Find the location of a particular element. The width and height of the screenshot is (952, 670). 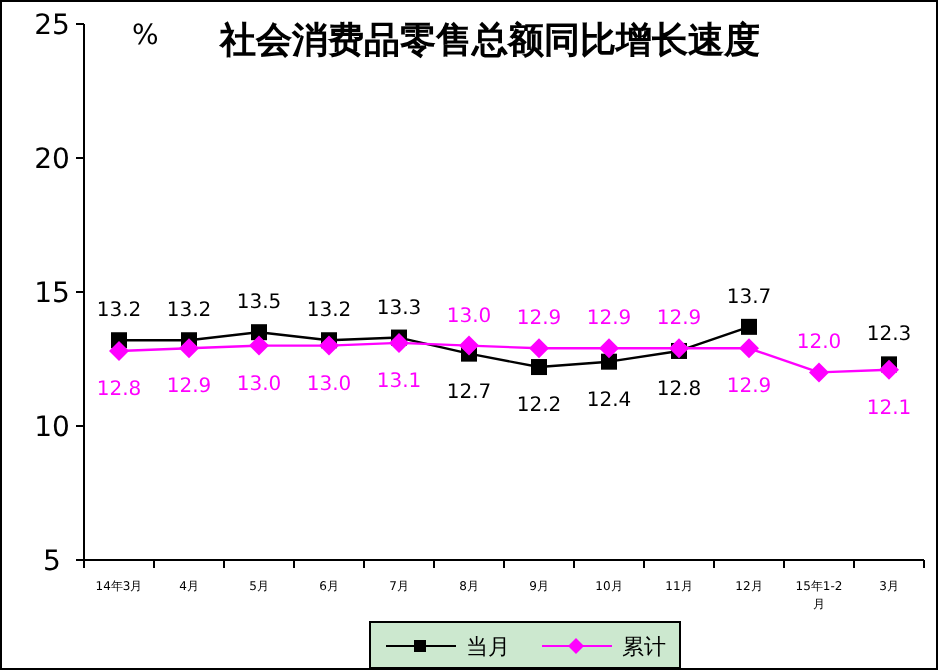

y-tick-label: 10 is located at coordinates (52, 428).